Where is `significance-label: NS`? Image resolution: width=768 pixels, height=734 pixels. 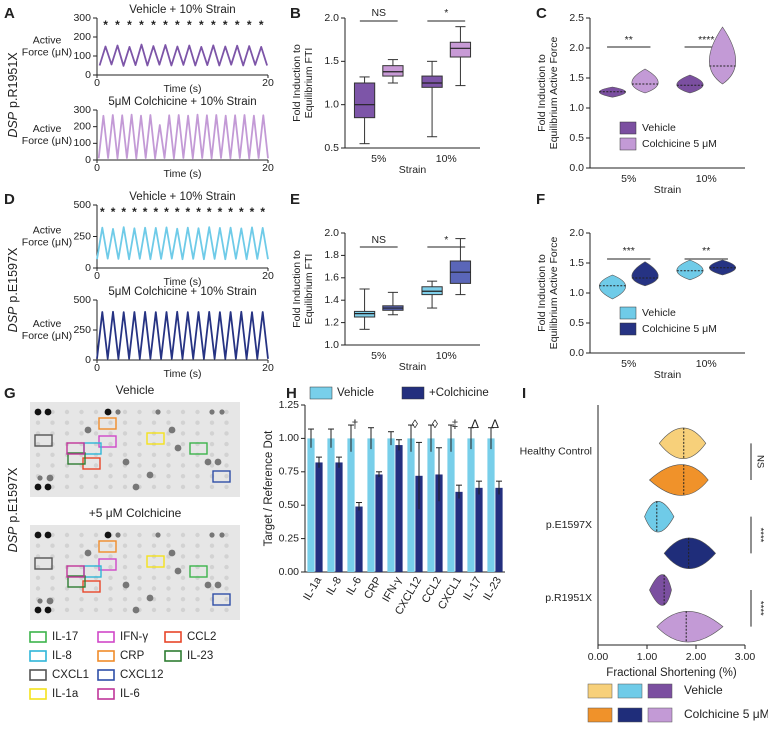 significance-label: NS is located at coordinates (759, 461).